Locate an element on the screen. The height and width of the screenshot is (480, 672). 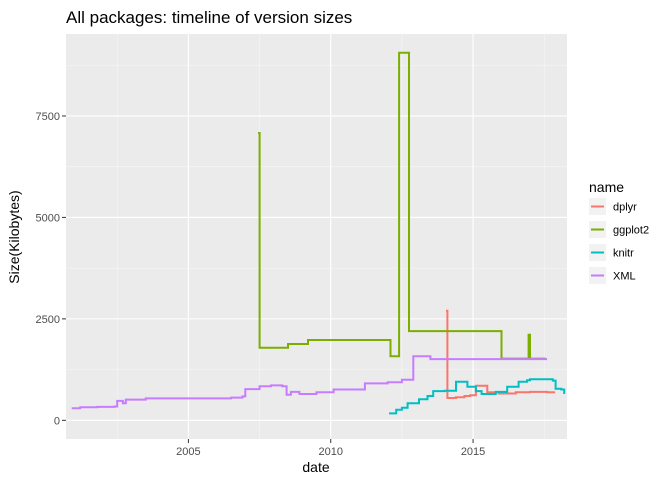
x-tick-label: 2010 is located at coordinates (330, 452).